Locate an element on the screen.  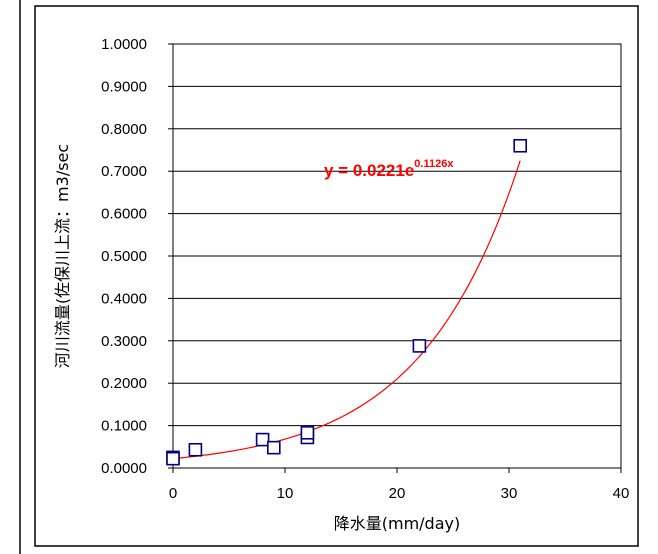
y-tick-label: 0.2000 is located at coordinates (124, 383).